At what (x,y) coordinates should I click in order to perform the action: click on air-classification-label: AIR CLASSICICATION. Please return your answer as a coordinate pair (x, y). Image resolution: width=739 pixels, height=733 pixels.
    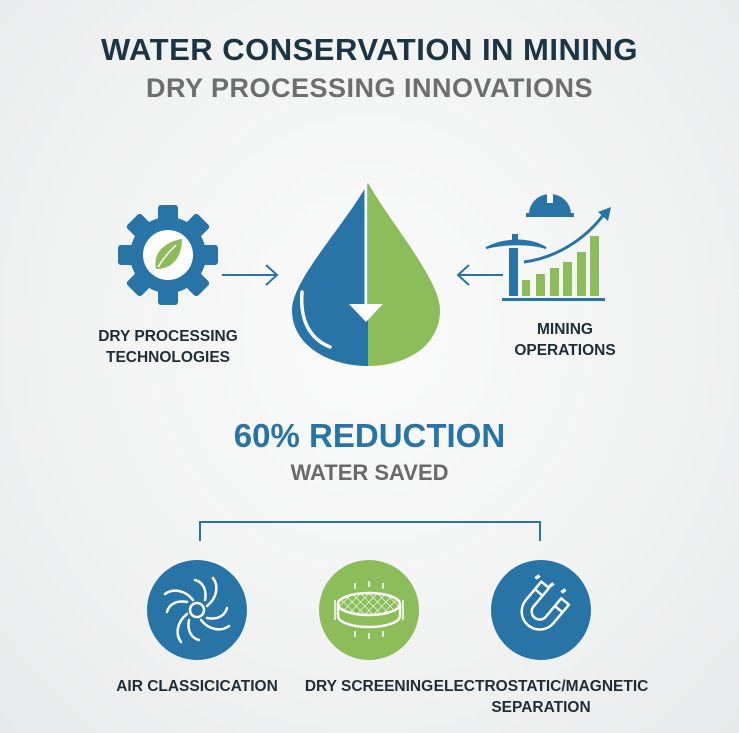
    Looking at the image, I should click on (197, 686).